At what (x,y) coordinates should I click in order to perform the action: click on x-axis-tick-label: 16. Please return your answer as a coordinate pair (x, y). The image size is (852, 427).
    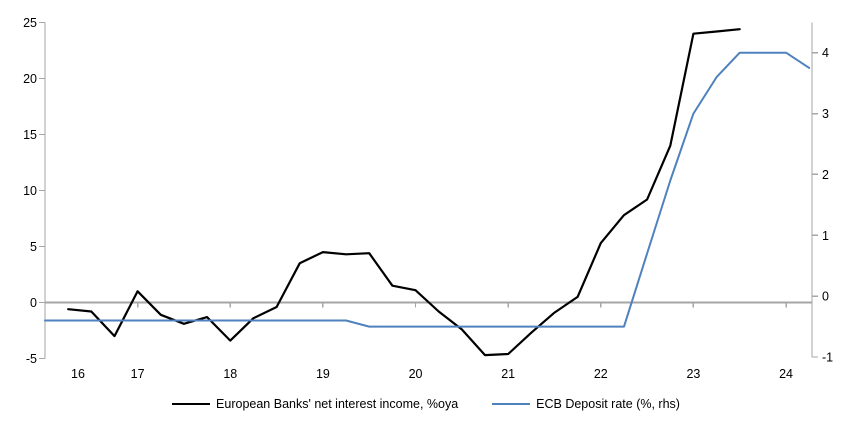
    Looking at the image, I should click on (78, 374).